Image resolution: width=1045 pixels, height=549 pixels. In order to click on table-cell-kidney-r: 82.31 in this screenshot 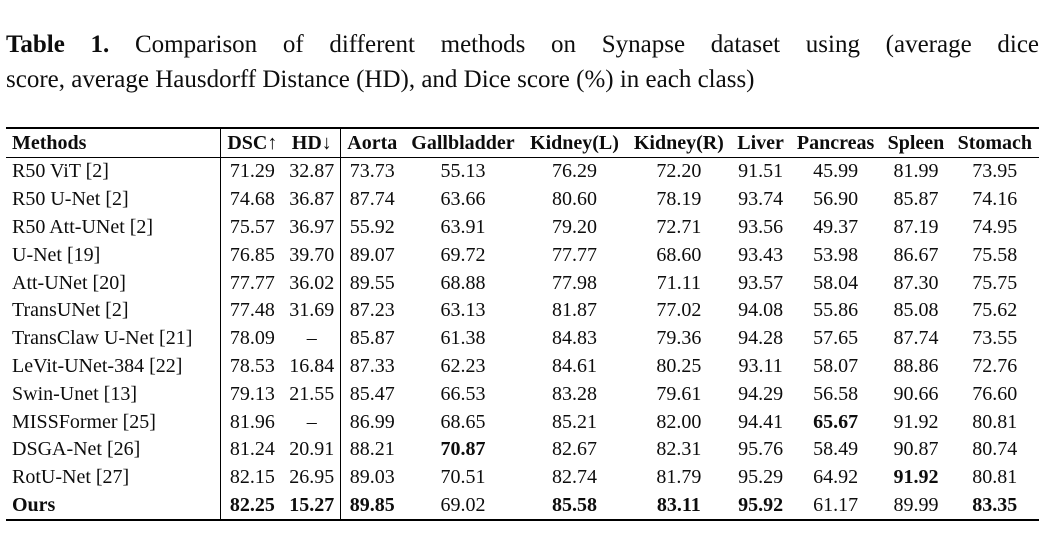, I will do `click(679, 449)`.